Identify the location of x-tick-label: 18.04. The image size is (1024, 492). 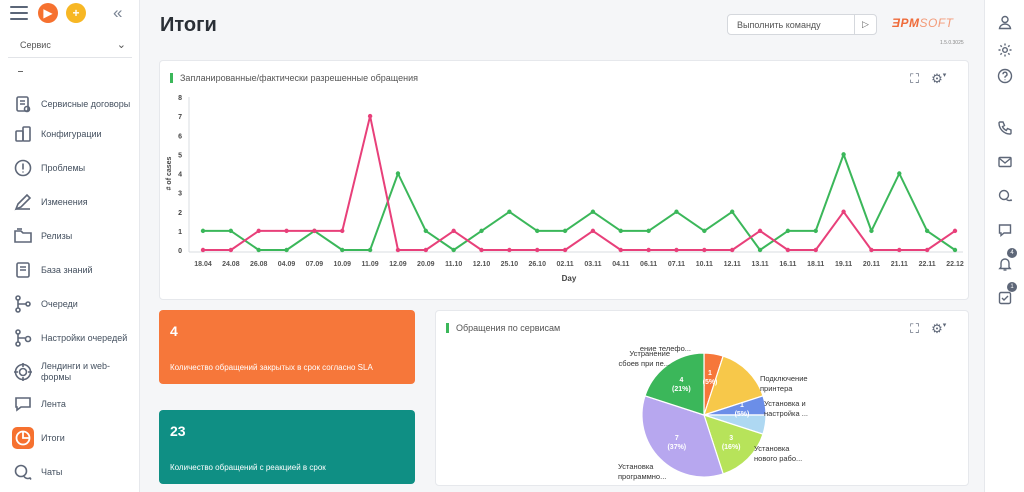
(203, 264).